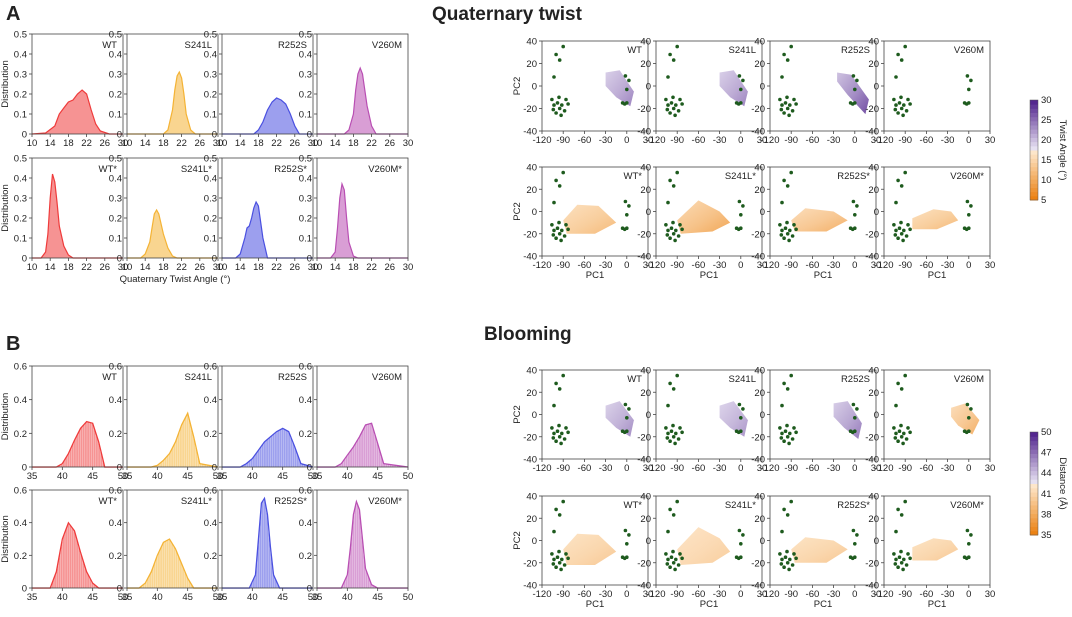  Describe the element at coordinates (105, 143) in the screenshot. I see `dista-panel-wt-xtick-label: 26` at that location.